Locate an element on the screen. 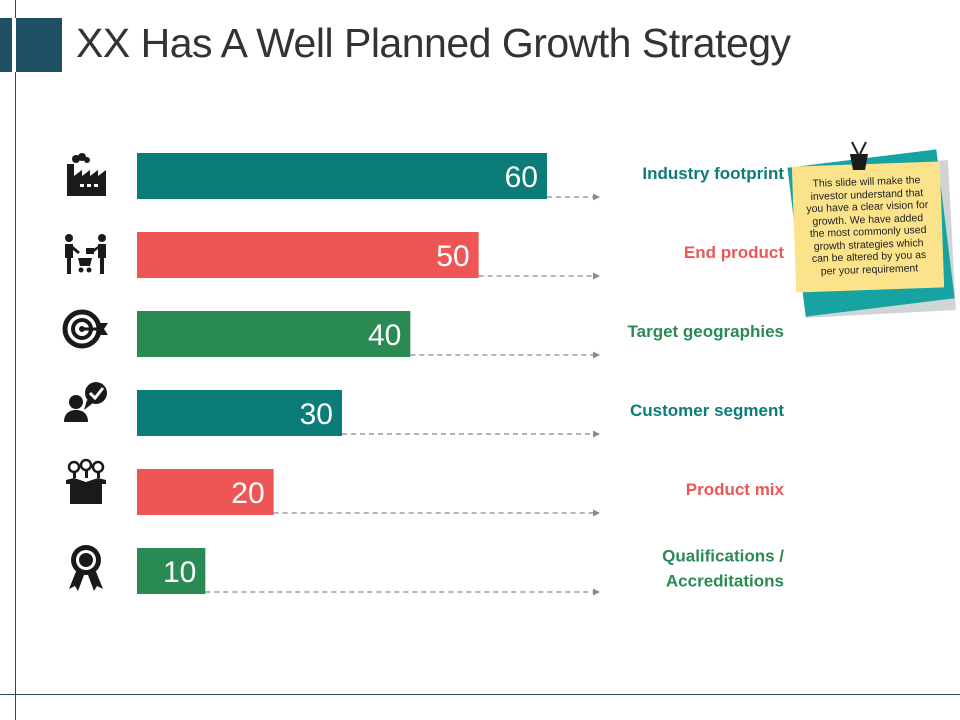 The width and height of the screenshot is (960, 720). category-label: Qualifications / is located at coordinates (723, 556).